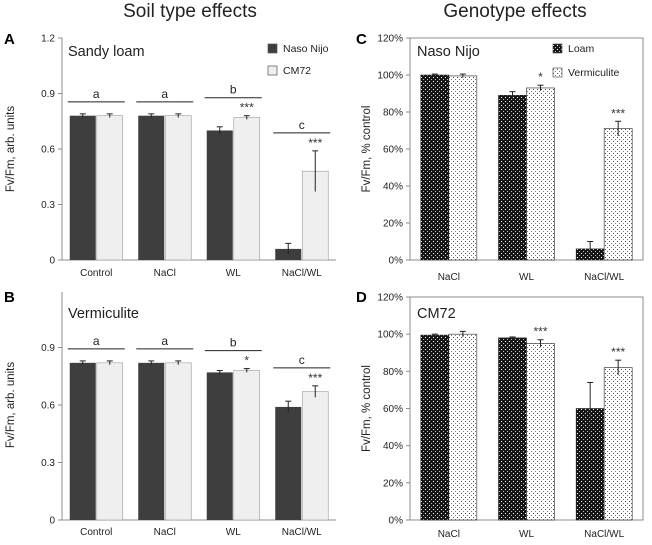 The width and height of the screenshot is (652, 545). Describe the element at coordinates (361, 39) in the screenshot. I see `panel-letter: C` at that location.